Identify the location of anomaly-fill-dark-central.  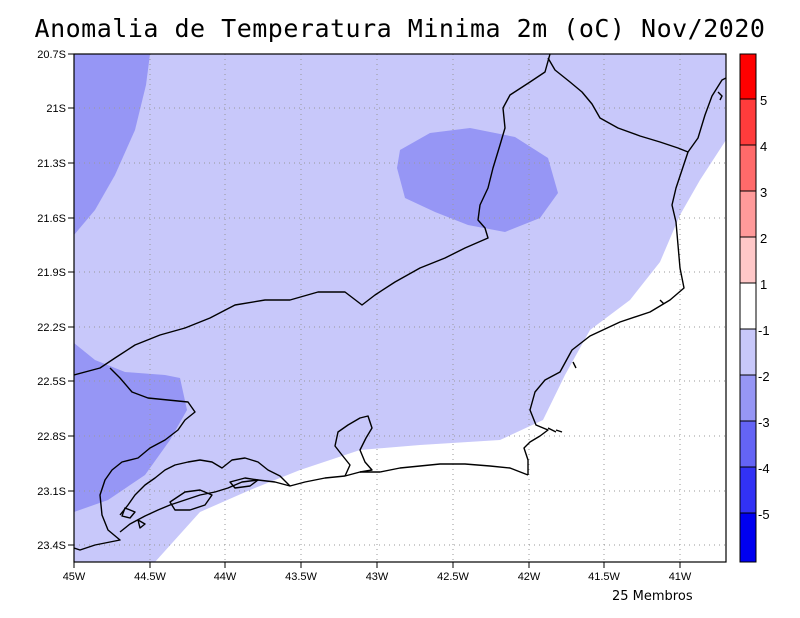
(477, 180).